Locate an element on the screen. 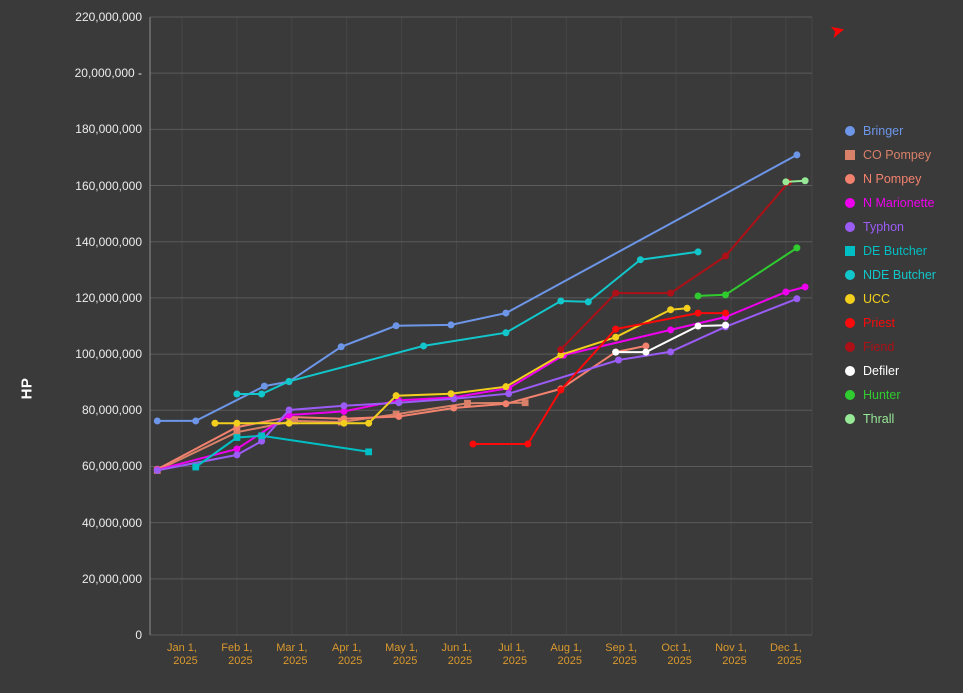 Image resolution: width=963 pixels, height=693 pixels. series-line-nde-butcher is located at coordinates (467, 322).